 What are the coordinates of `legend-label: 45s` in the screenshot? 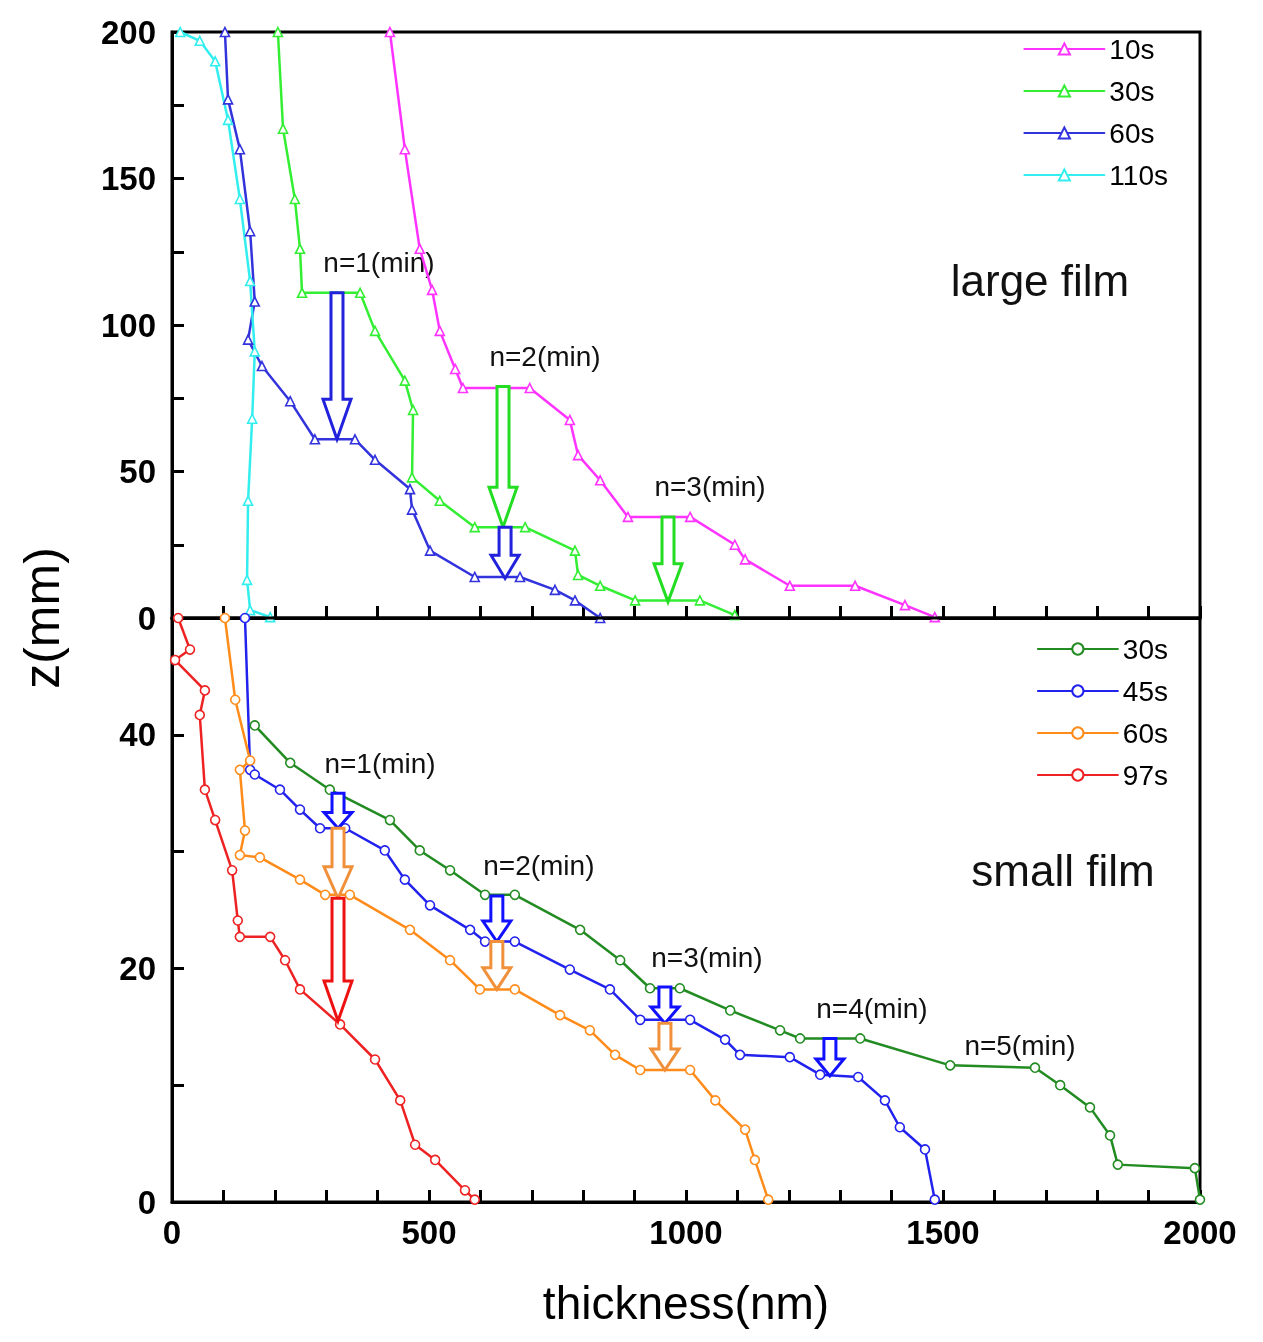 It's located at (1145, 691).